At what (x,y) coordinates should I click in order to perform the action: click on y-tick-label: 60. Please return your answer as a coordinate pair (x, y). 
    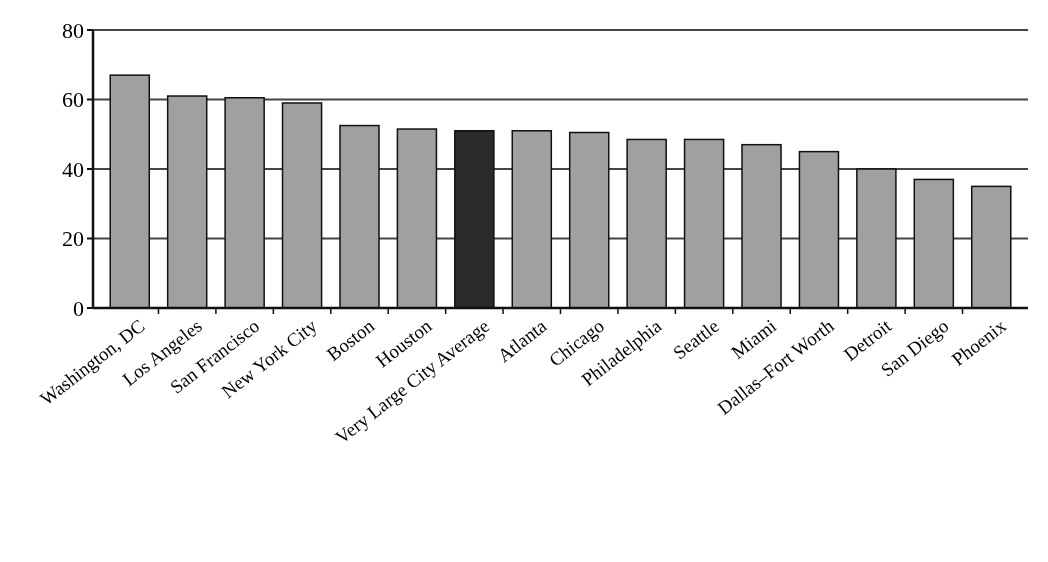
    Looking at the image, I should click on (73, 100).